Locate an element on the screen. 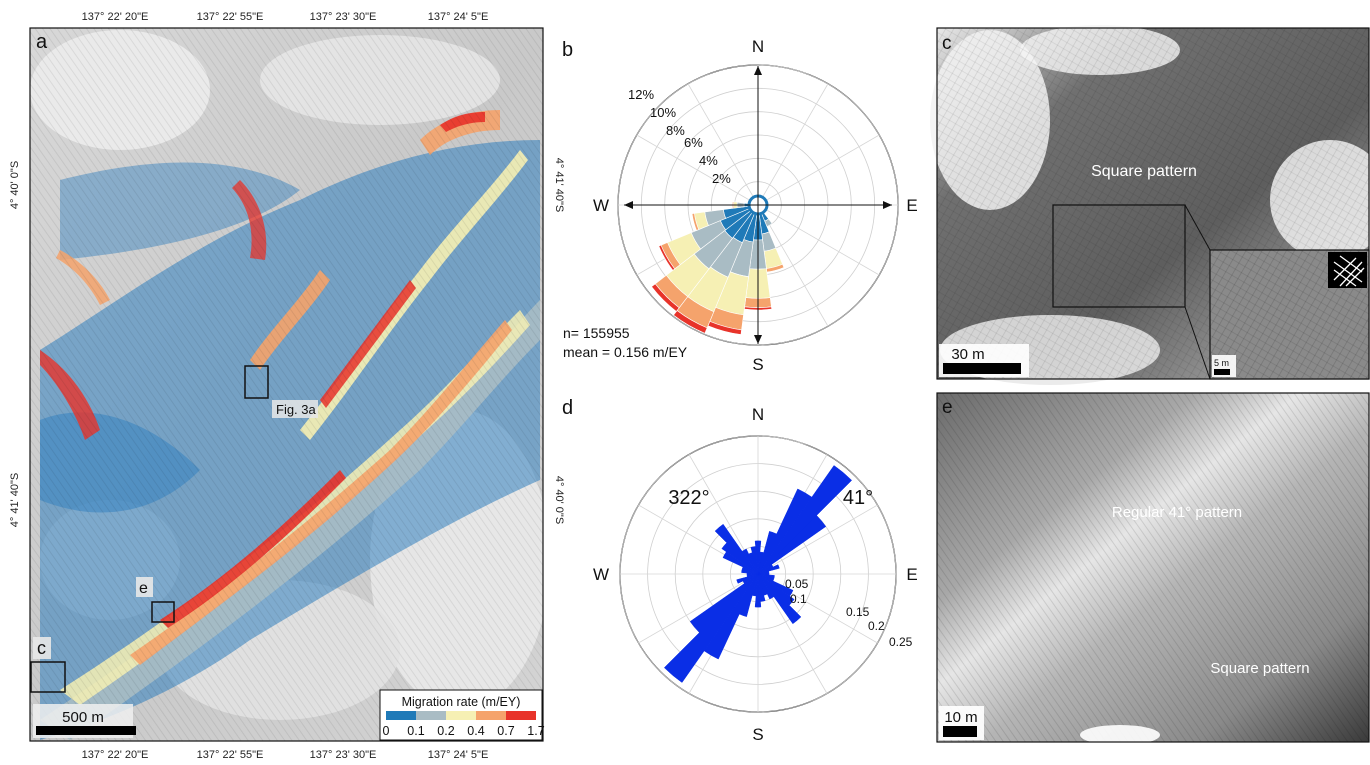 This screenshot has height=765, width=1370. e-box-label: e is located at coordinates (143, 588).